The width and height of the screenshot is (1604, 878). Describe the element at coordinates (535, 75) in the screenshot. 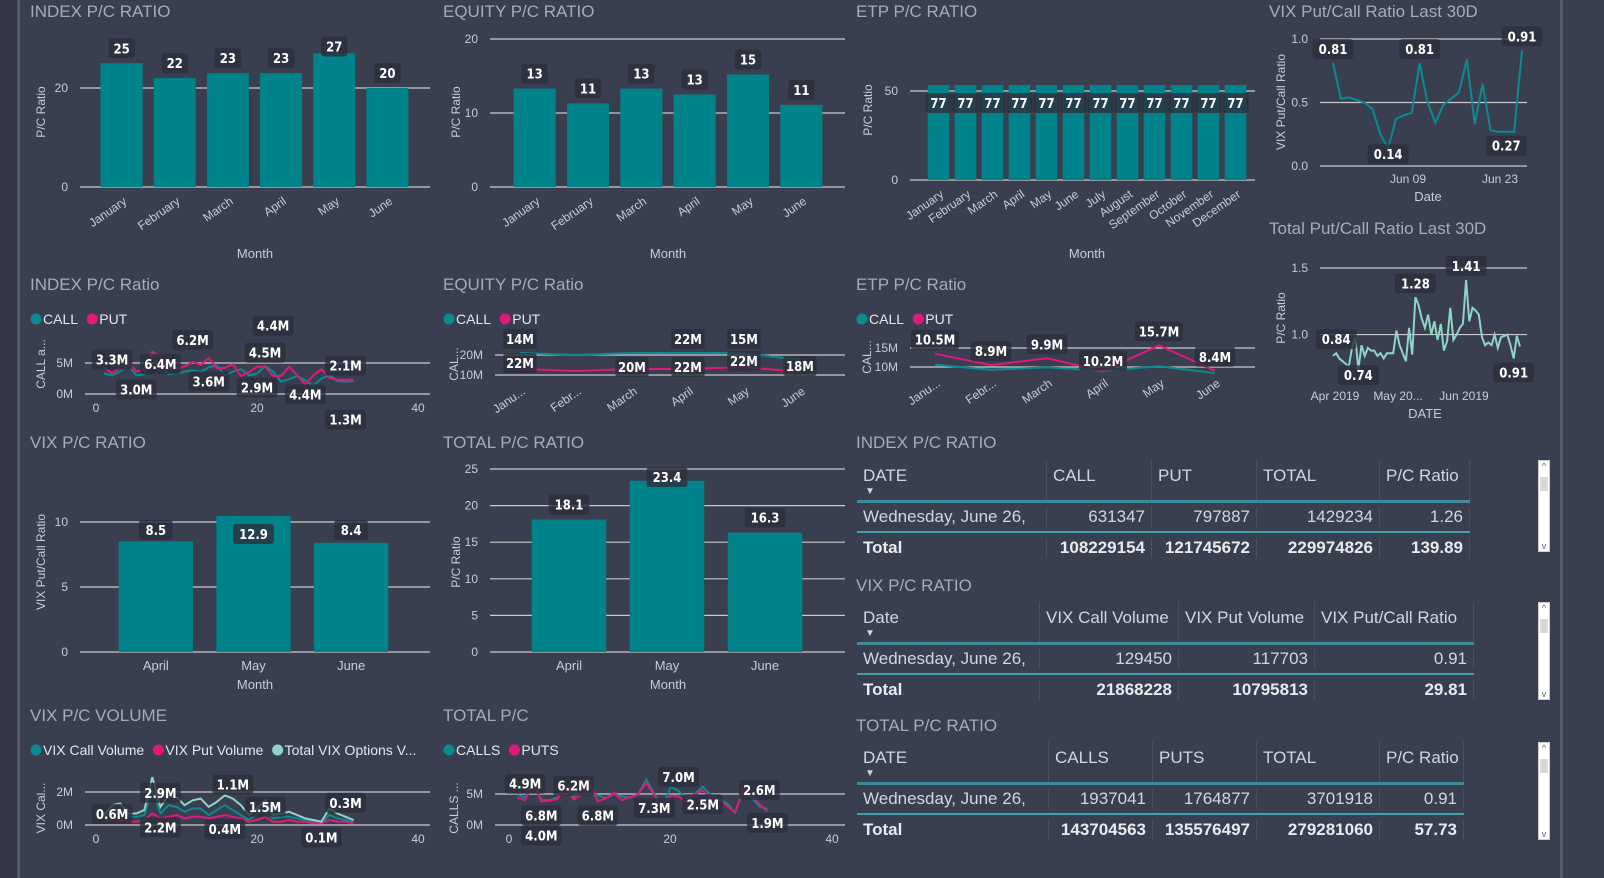

I see `data-label: 13` at that location.